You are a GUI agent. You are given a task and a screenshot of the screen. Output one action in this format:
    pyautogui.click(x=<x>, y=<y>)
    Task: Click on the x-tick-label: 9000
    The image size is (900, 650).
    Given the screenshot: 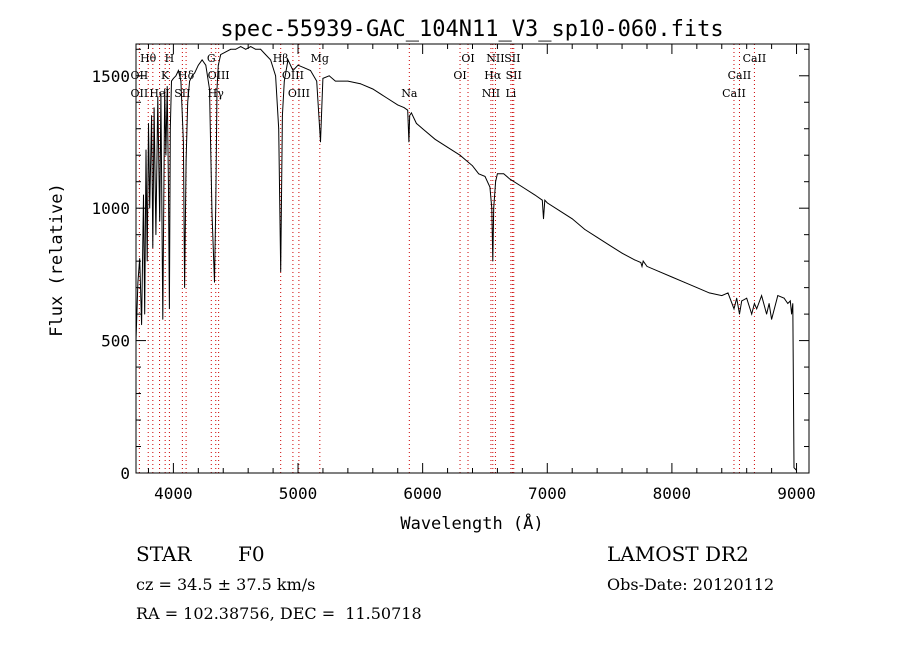 What is the action you would take?
    pyautogui.click(x=796, y=493)
    